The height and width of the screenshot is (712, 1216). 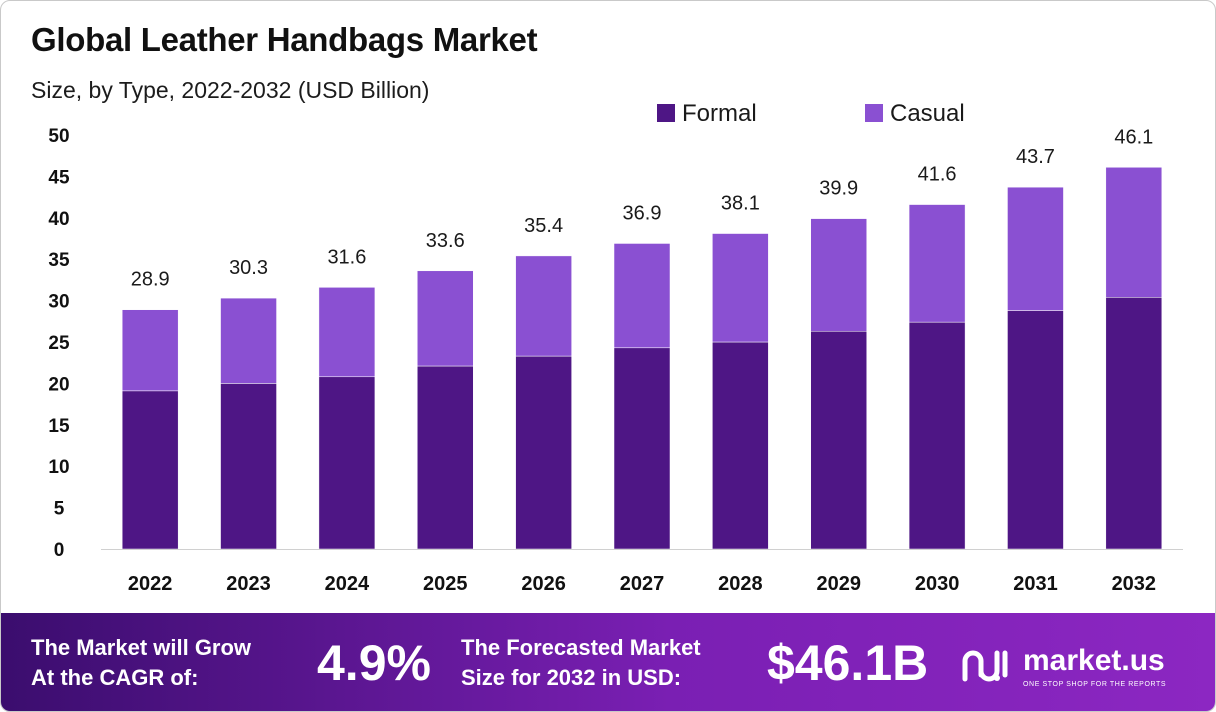 What do you see at coordinates (740, 584) in the screenshot?
I see `x-tick-label-2028: 2028` at bounding box center [740, 584].